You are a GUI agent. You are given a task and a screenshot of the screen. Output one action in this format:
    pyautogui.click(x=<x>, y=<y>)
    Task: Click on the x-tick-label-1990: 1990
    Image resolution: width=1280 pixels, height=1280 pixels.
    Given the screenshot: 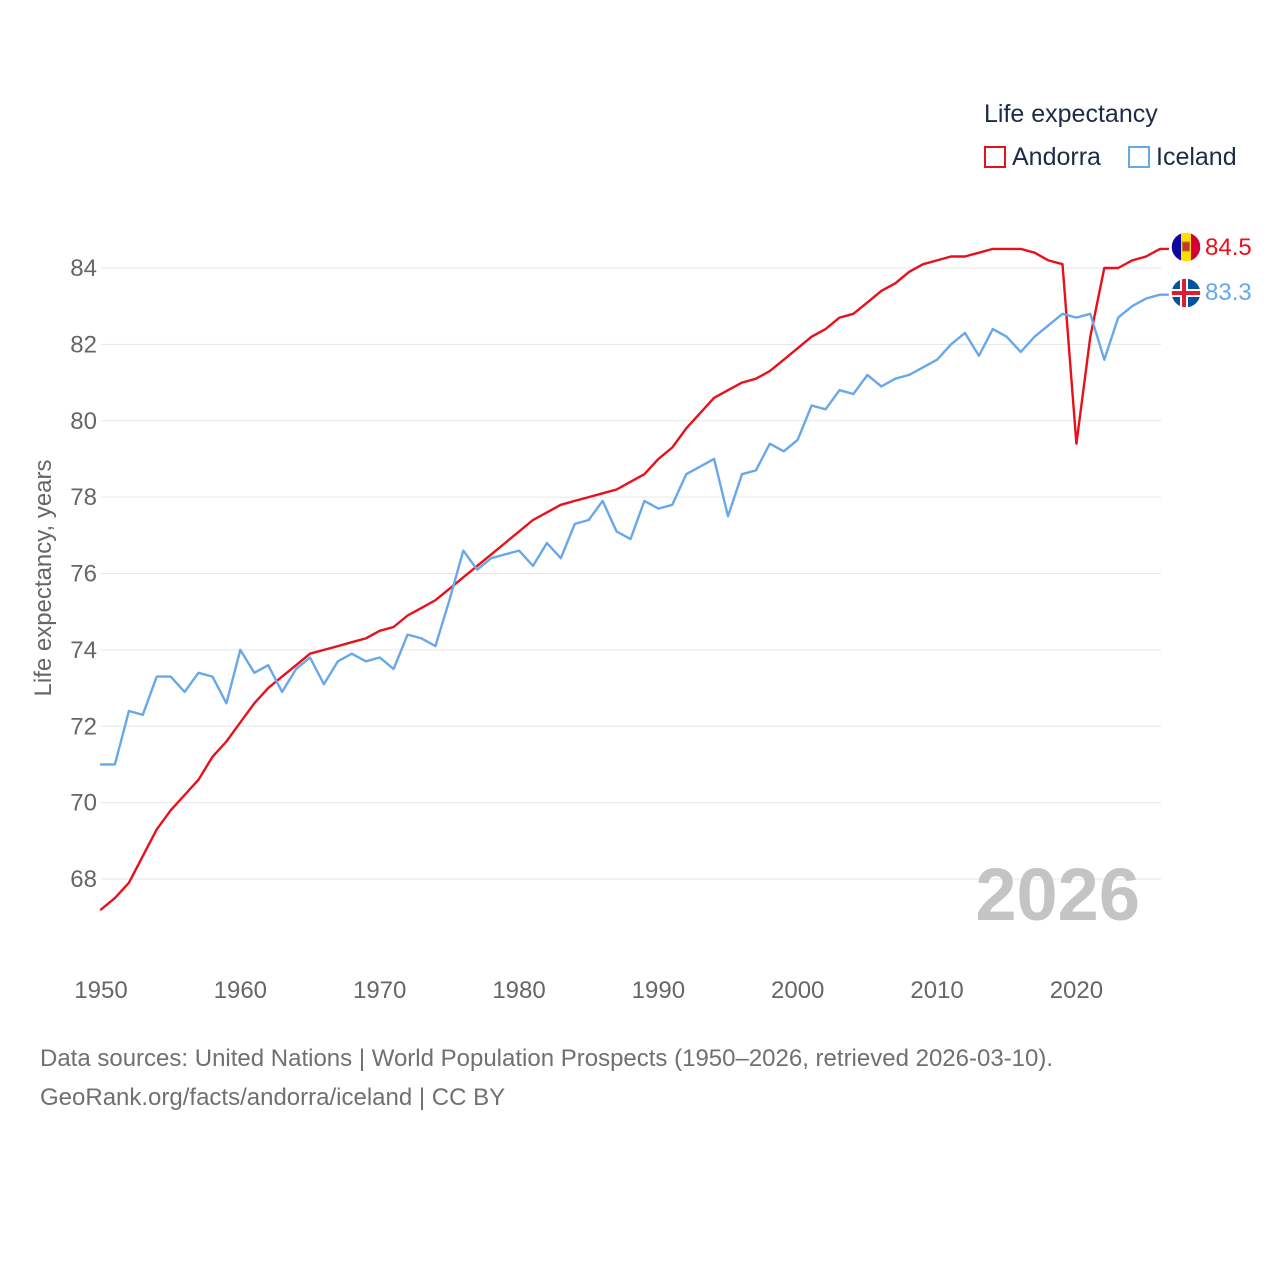 What is the action you would take?
    pyautogui.click(x=658, y=990)
    